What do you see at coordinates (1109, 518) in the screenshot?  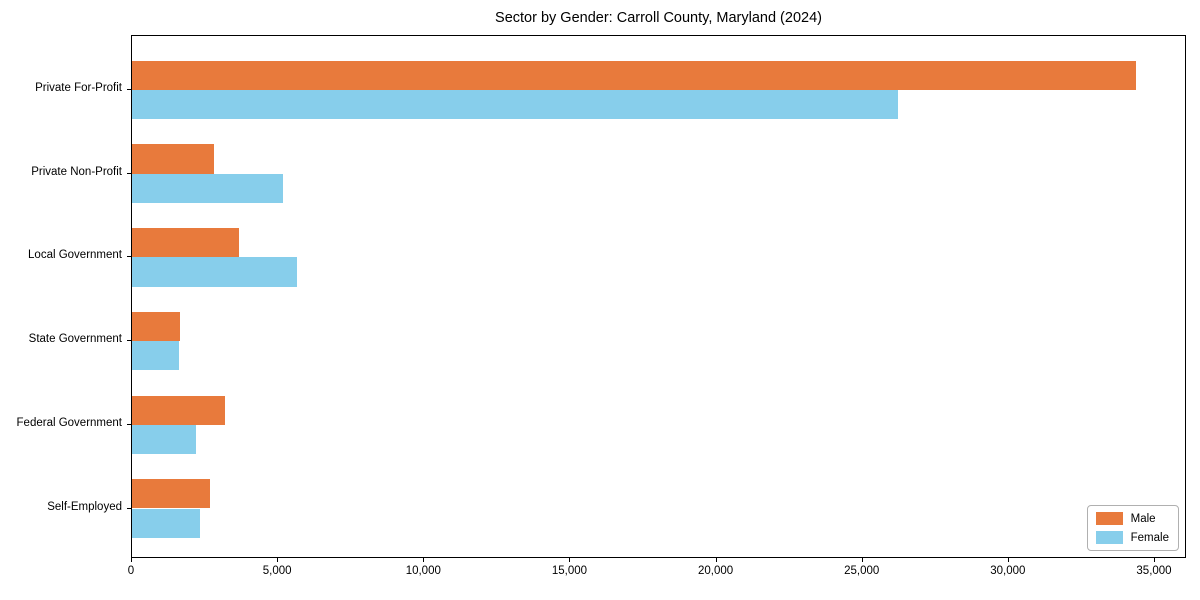 I see `legend-swatch-male` at bounding box center [1109, 518].